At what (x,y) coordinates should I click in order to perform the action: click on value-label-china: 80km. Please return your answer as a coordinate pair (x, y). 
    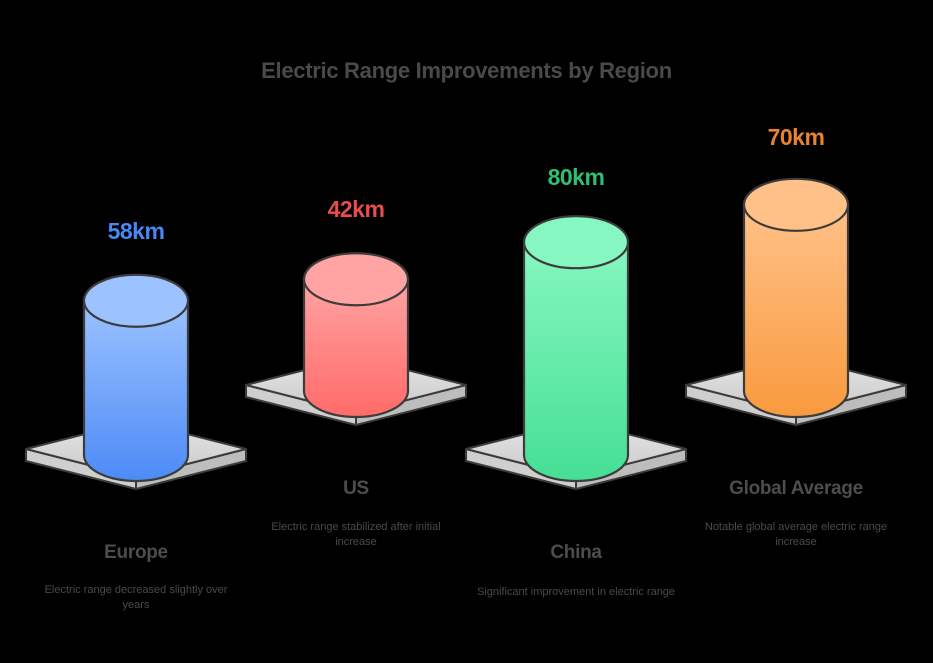
    Looking at the image, I should click on (576, 177).